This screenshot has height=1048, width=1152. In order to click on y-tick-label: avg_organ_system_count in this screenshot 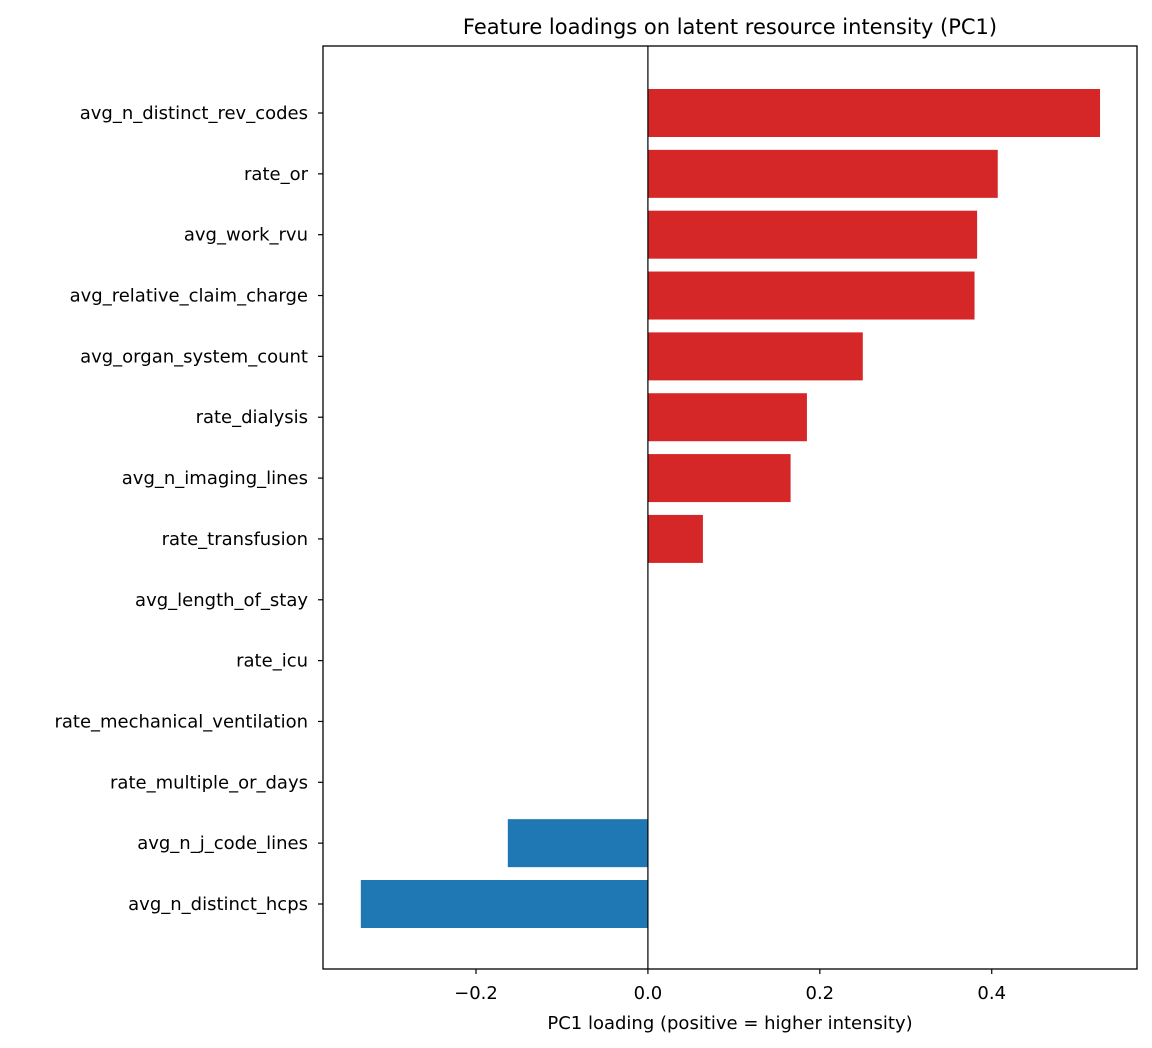, I will do `click(194, 356)`.